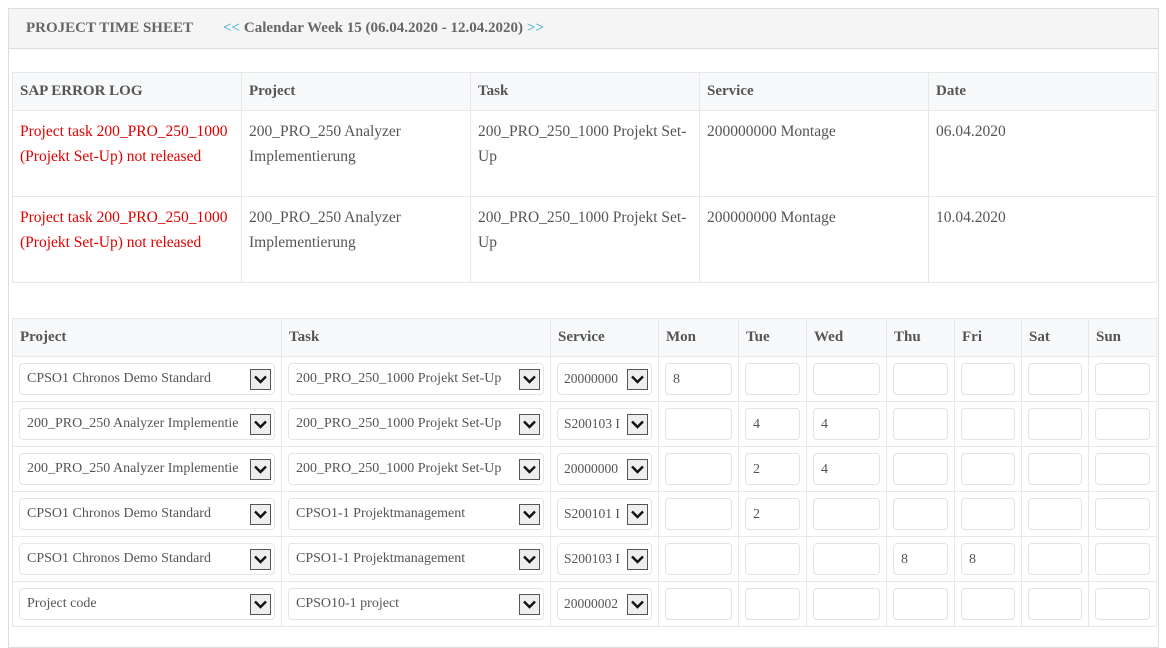 The image size is (1166, 648). What do you see at coordinates (1042, 91) in the screenshot?
I see `column-header: Date` at bounding box center [1042, 91].